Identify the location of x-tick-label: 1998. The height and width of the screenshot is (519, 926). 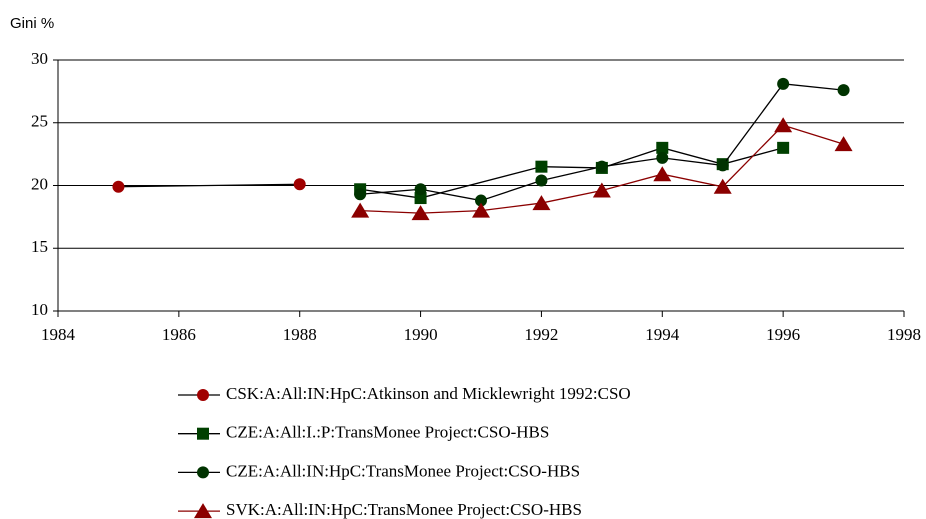
(904, 334).